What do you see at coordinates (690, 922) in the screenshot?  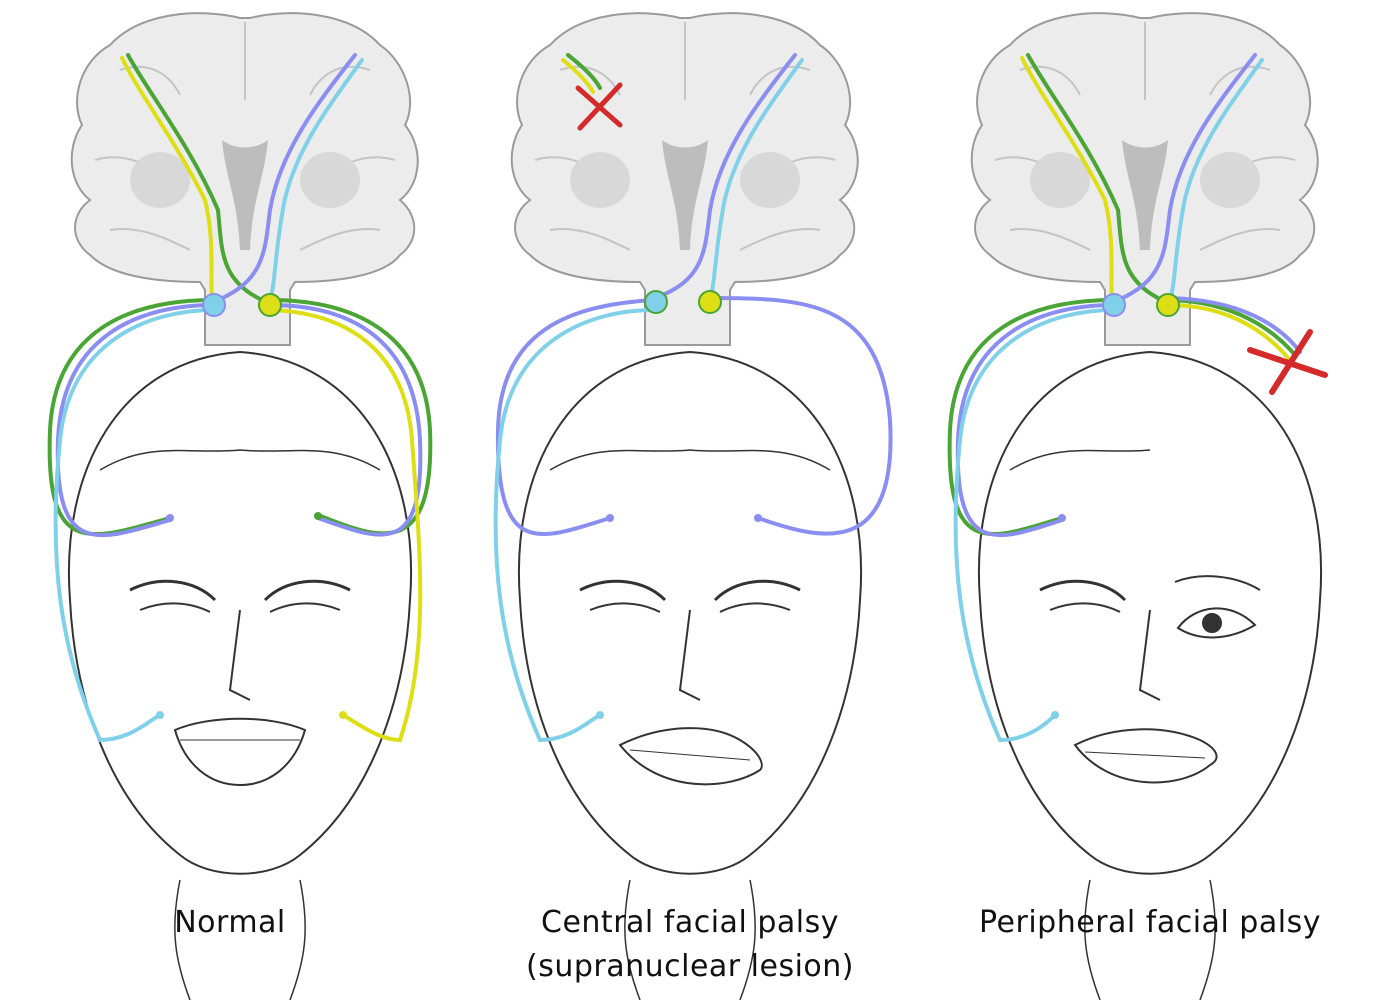 I see `caption-central: Central facial palsy` at bounding box center [690, 922].